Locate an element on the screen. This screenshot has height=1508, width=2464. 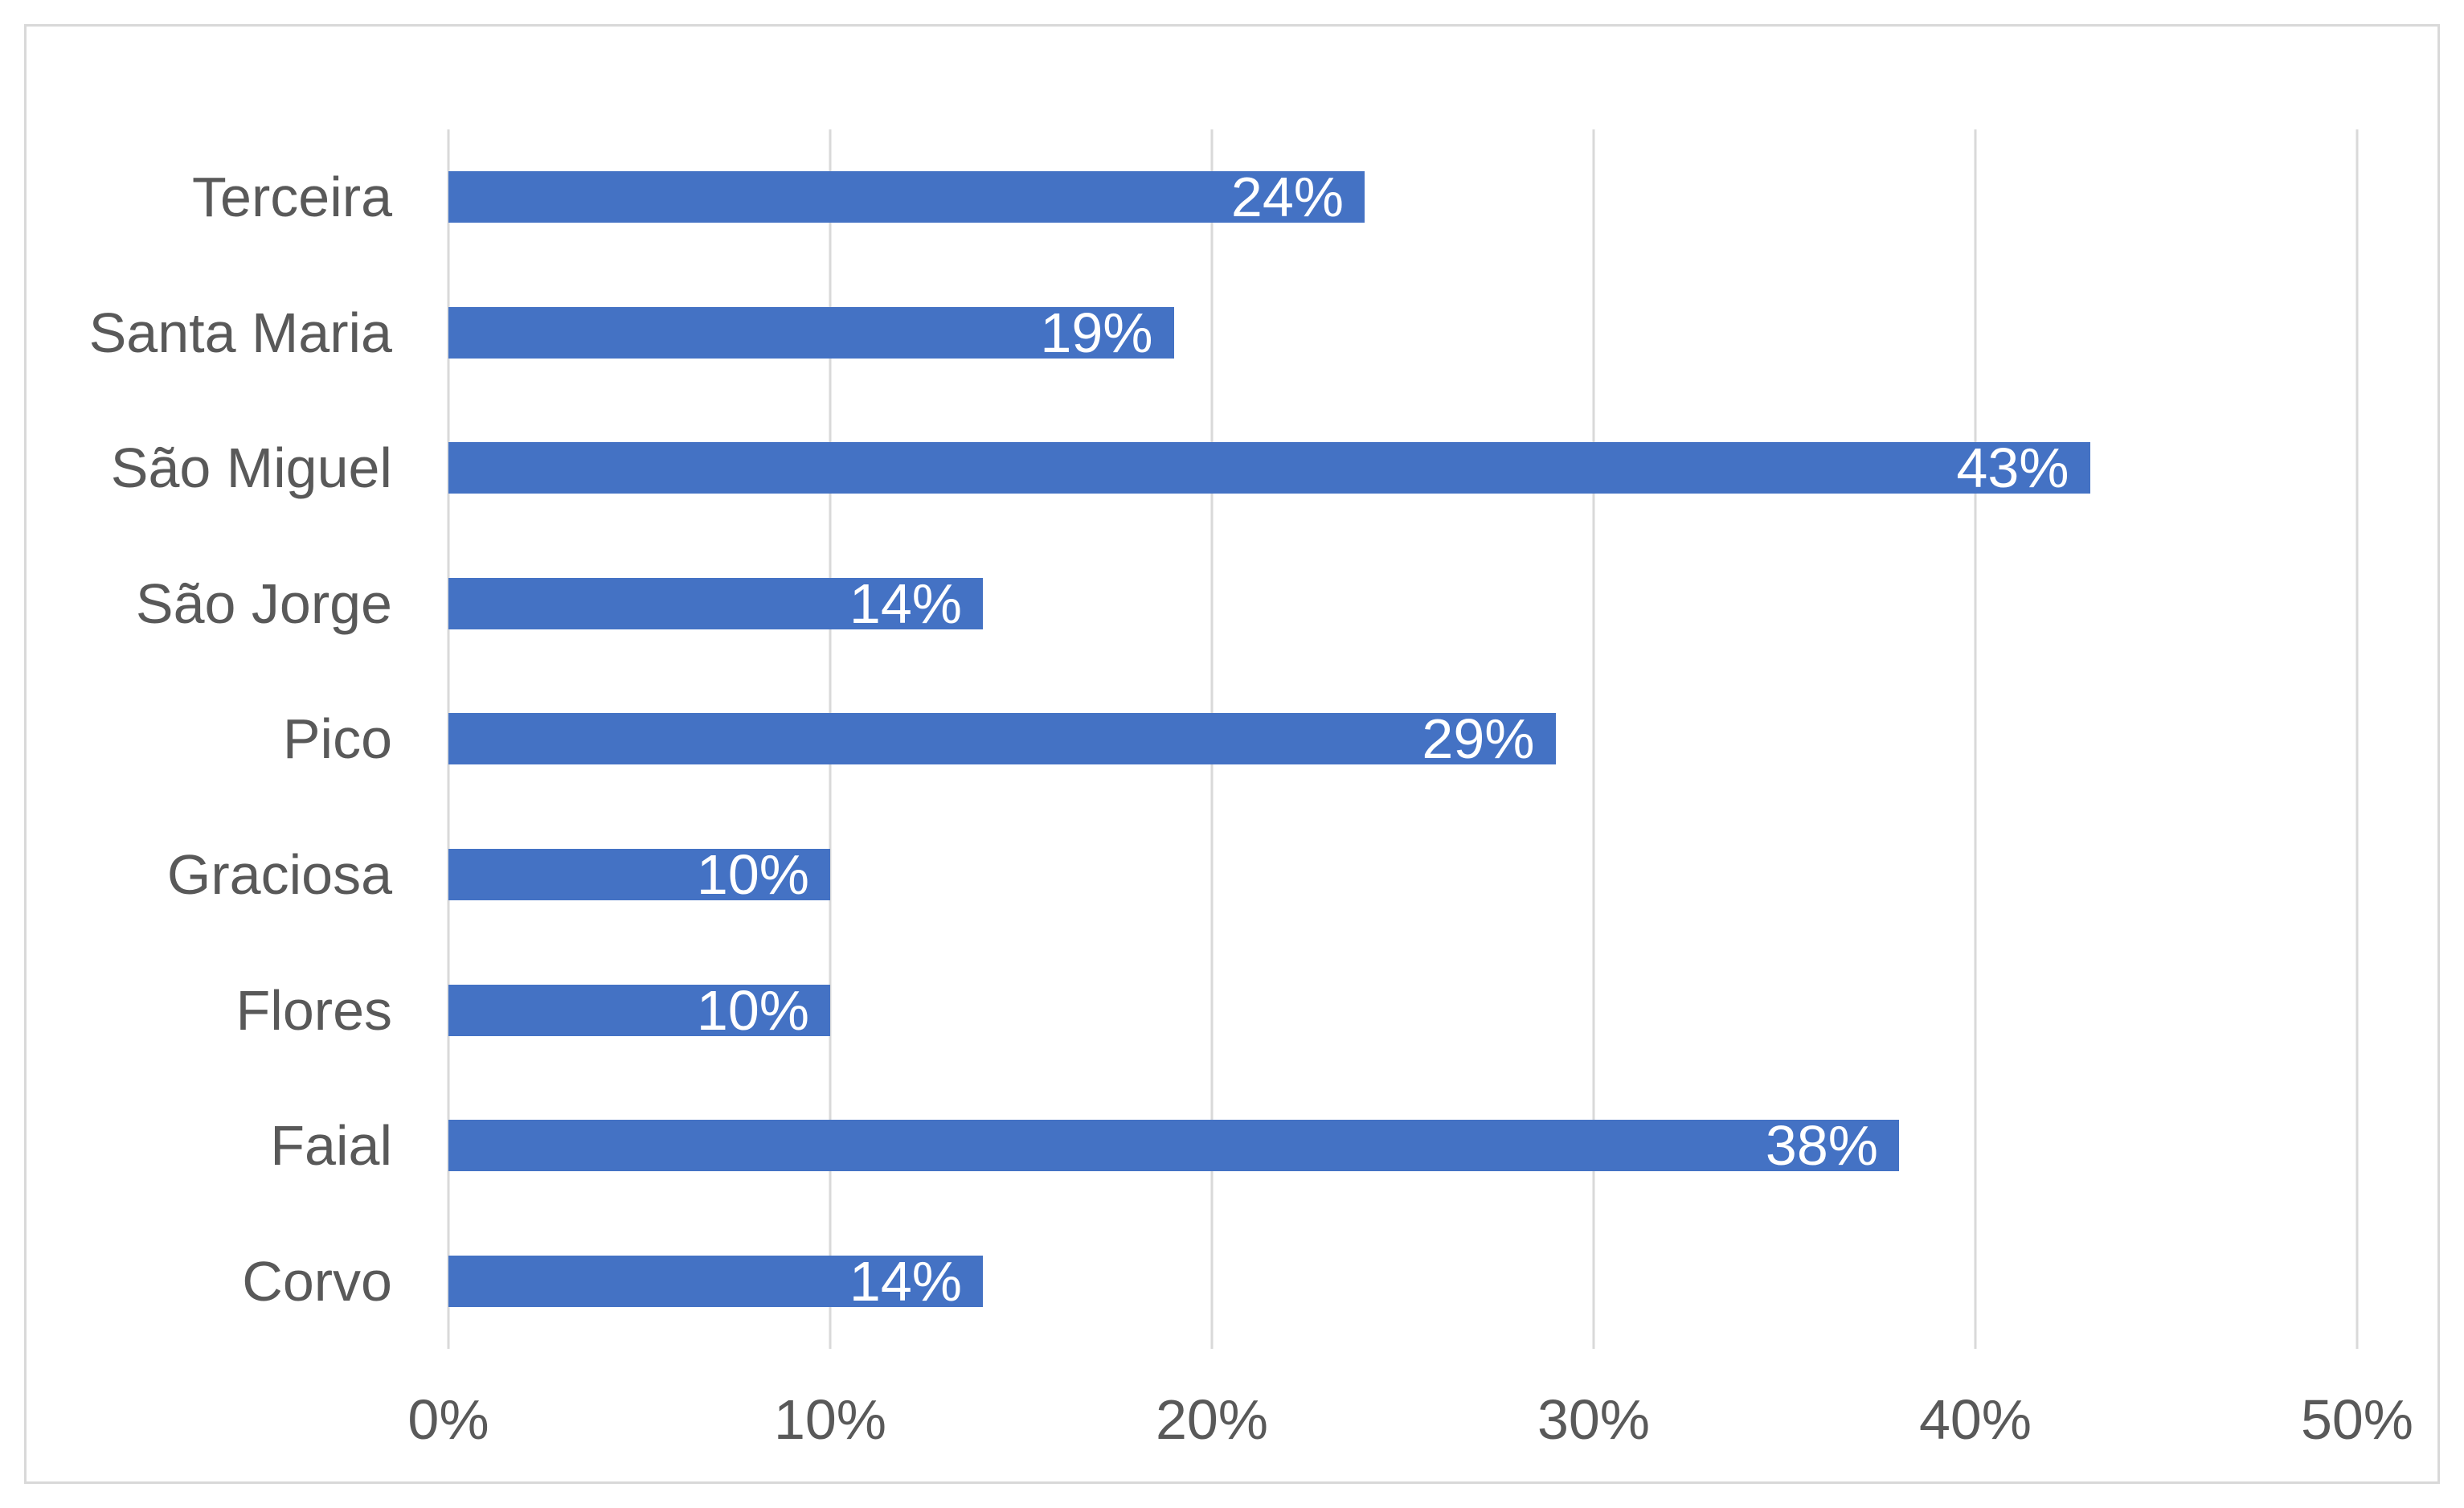
value-axis: 0% 10% 20% 30% 40% 50% is located at coordinates (1410, 1413).